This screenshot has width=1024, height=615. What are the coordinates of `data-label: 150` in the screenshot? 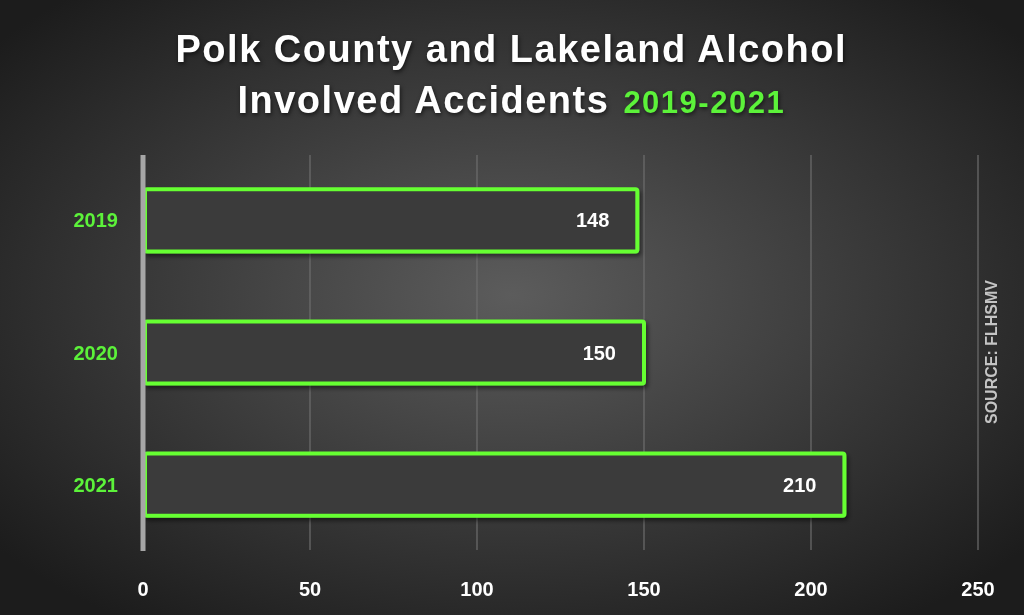 It's located at (599, 352).